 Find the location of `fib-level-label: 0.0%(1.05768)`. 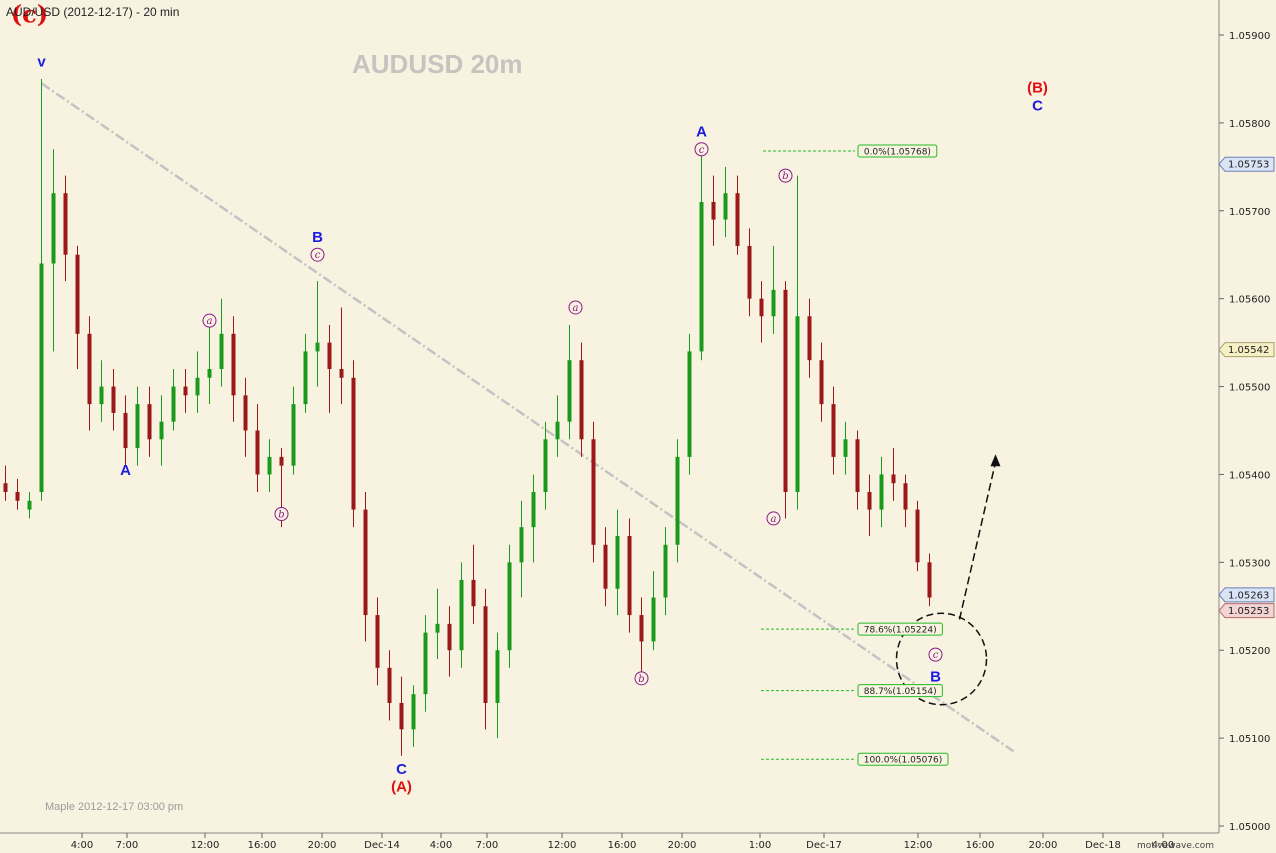

fib-level-label: 0.0%(1.05768) is located at coordinates (897, 153).